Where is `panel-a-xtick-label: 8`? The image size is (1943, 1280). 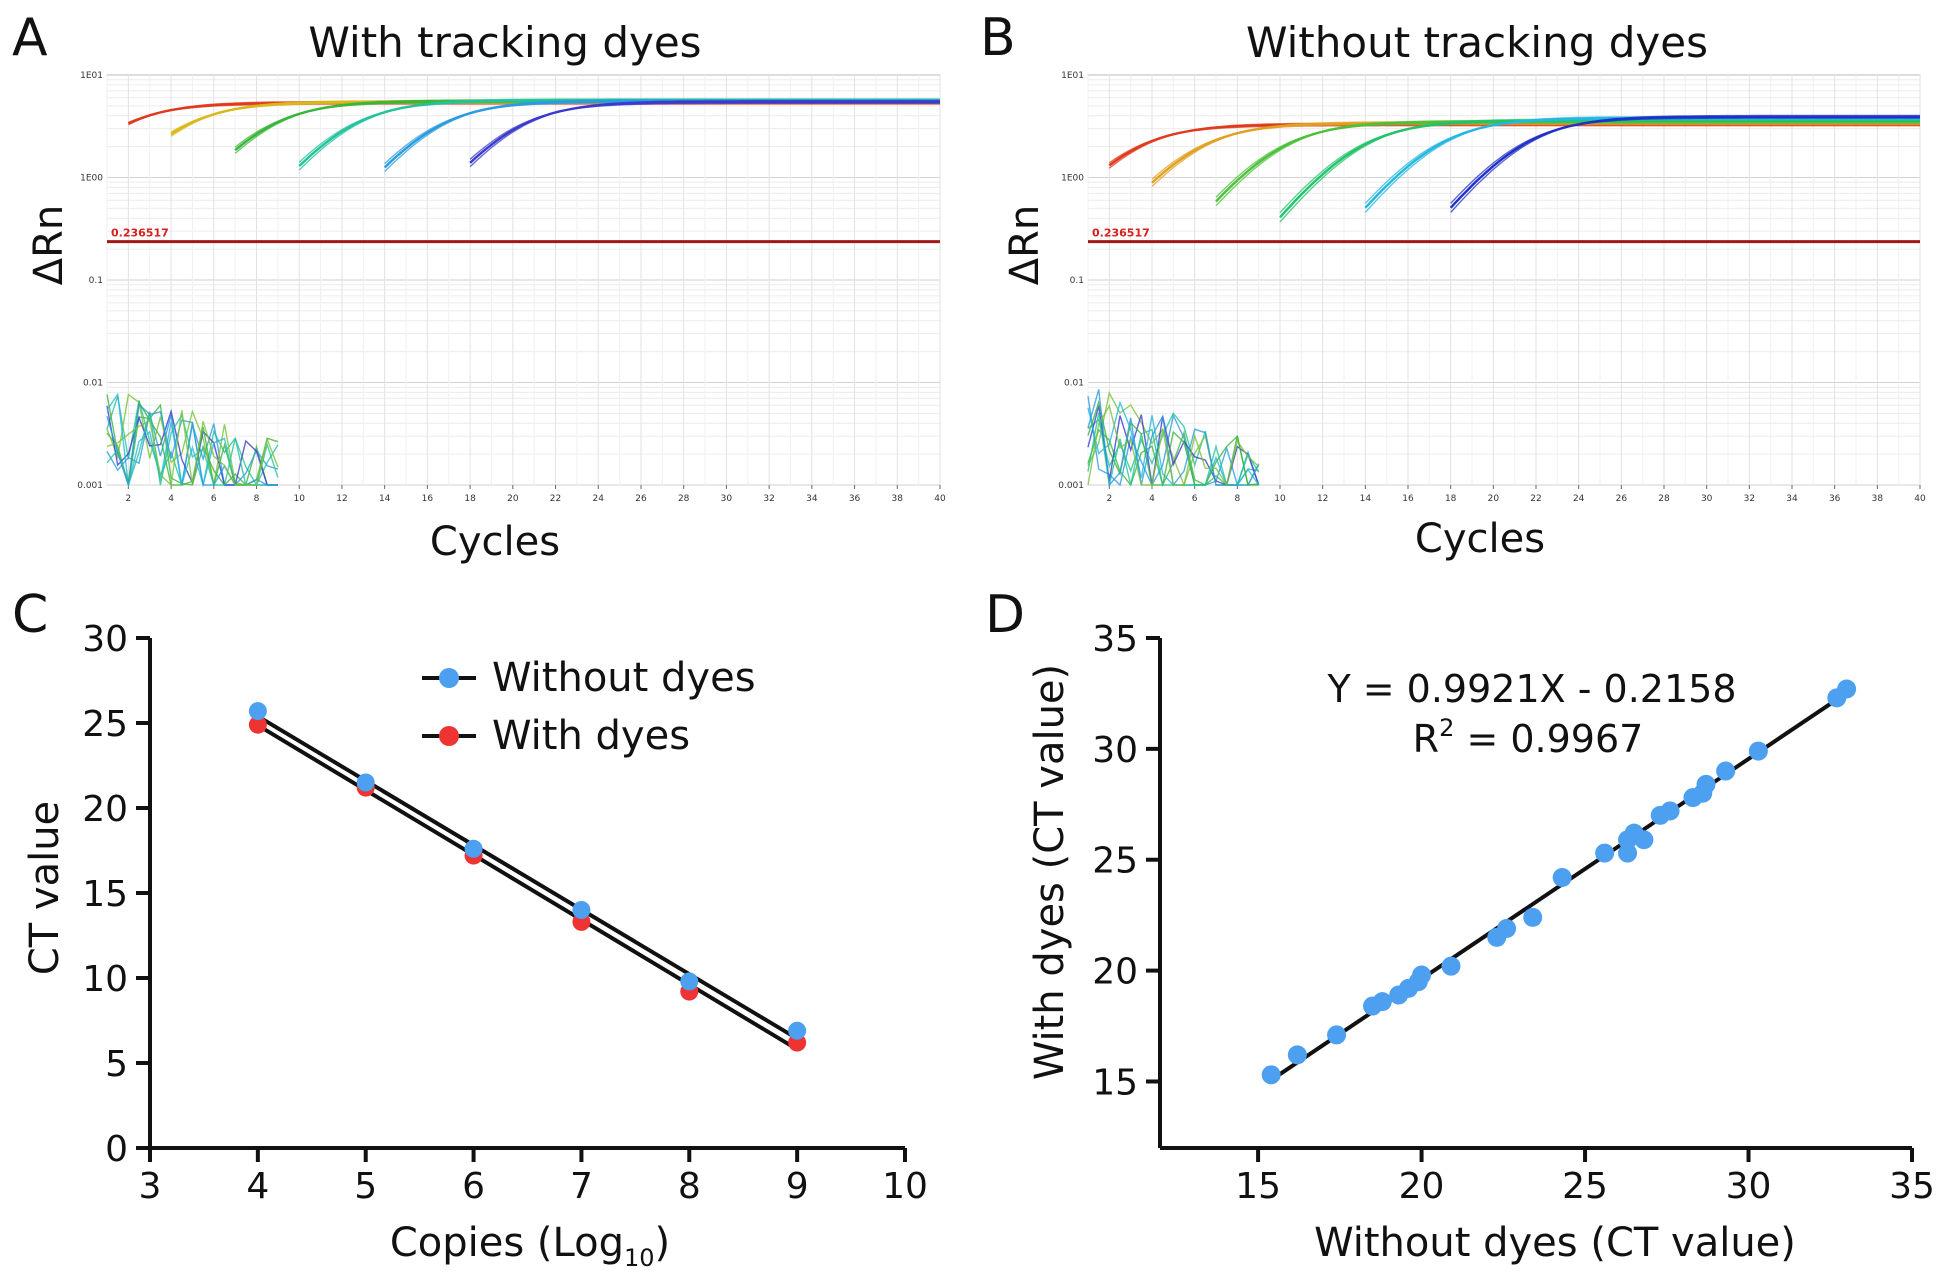
panel-a-xtick-label: 8 is located at coordinates (257, 499).